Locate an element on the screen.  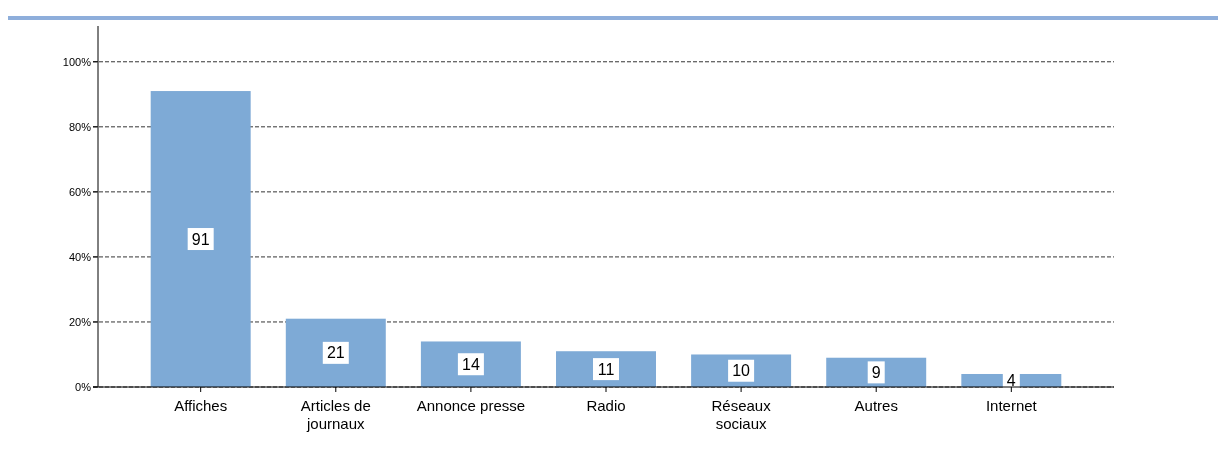
x-tick-label: Articles de journaux is located at coordinates (335, 414).